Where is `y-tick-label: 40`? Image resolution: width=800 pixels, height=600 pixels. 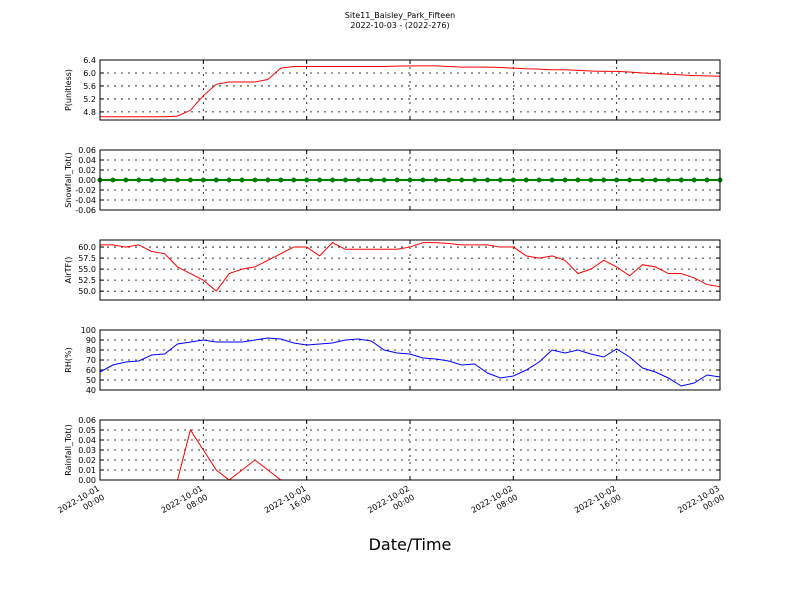
y-tick-label: 40 is located at coordinates (91, 390).